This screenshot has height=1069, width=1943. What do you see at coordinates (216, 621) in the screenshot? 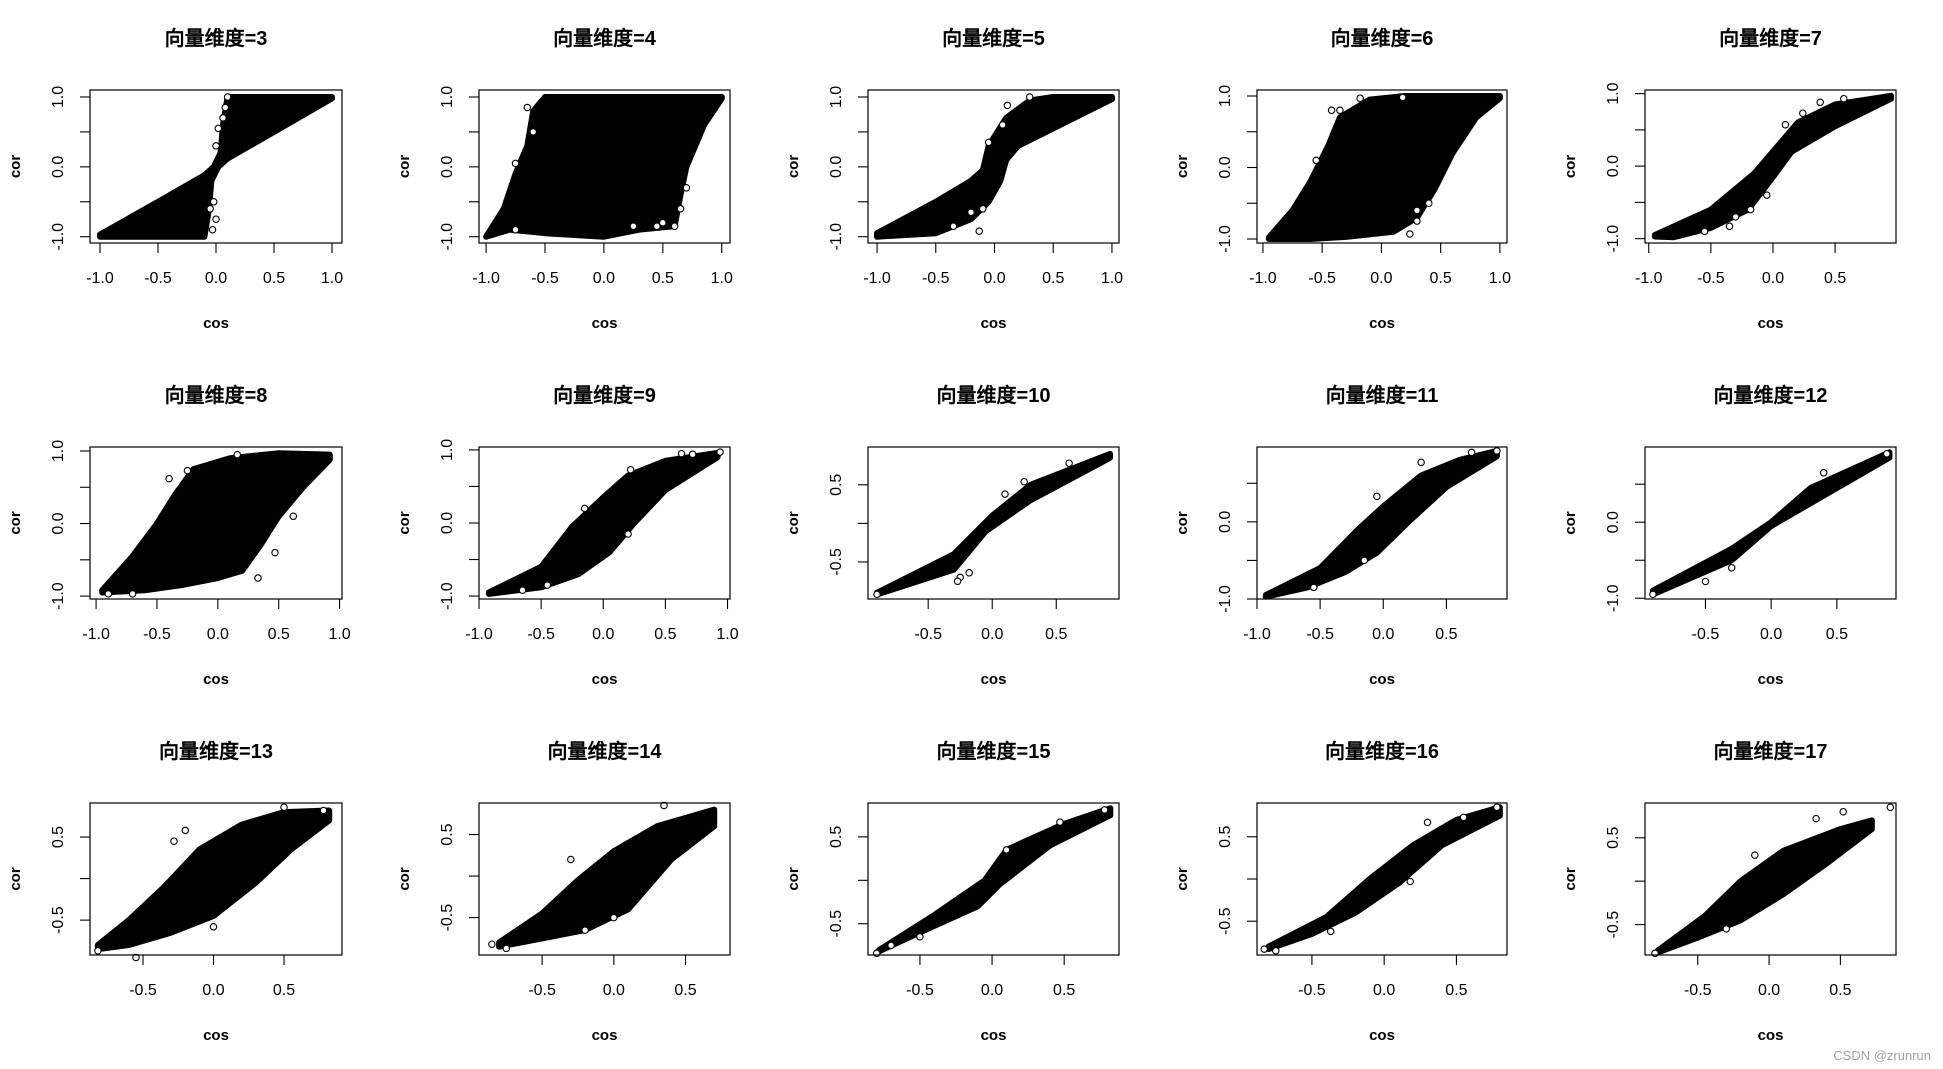
I see `x-axis: -1.0 -0.5 0.0 0.5 1.0` at bounding box center [216, 621].